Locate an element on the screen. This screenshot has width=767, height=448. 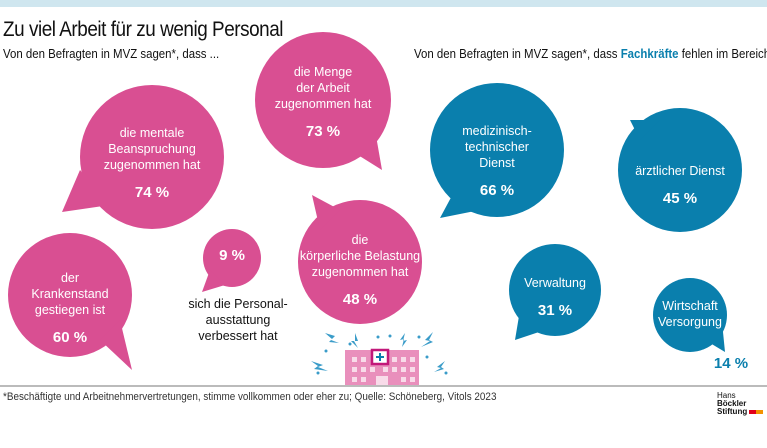
value: 74 % is located at coordinates (152, 192).